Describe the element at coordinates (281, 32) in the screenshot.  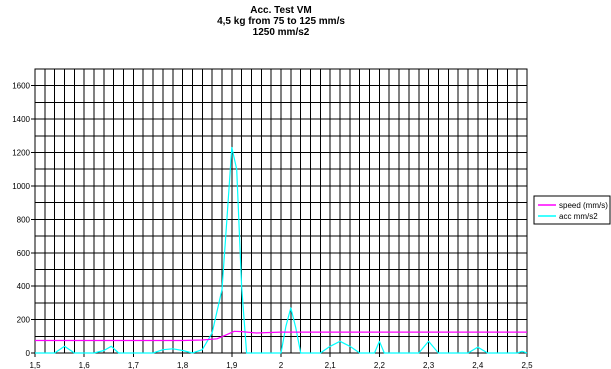
I see `chart-title-line: 1250 mm/s2` at that location.